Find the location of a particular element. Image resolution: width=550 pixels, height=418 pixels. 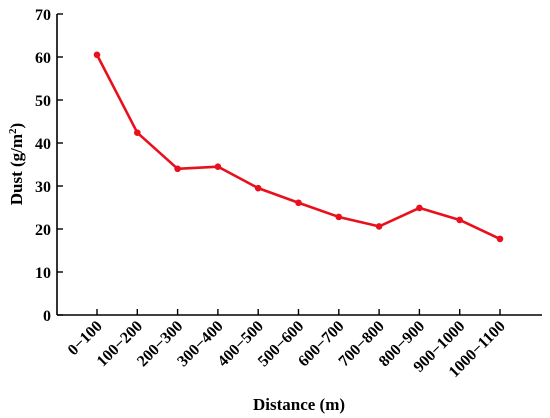

x-axis-title: Distance (m) is located at coordinates (299, 404).